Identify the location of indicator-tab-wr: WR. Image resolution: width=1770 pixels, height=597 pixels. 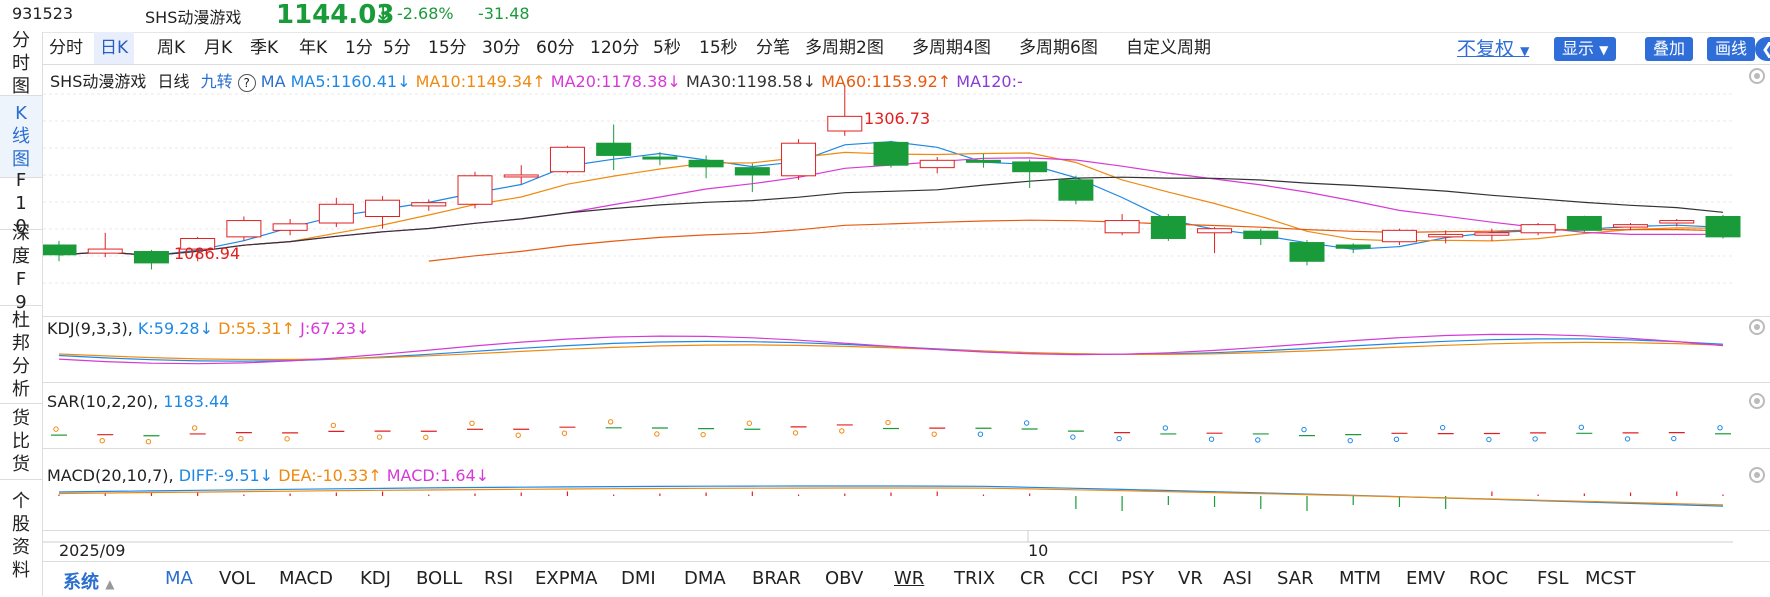
(909, 578).